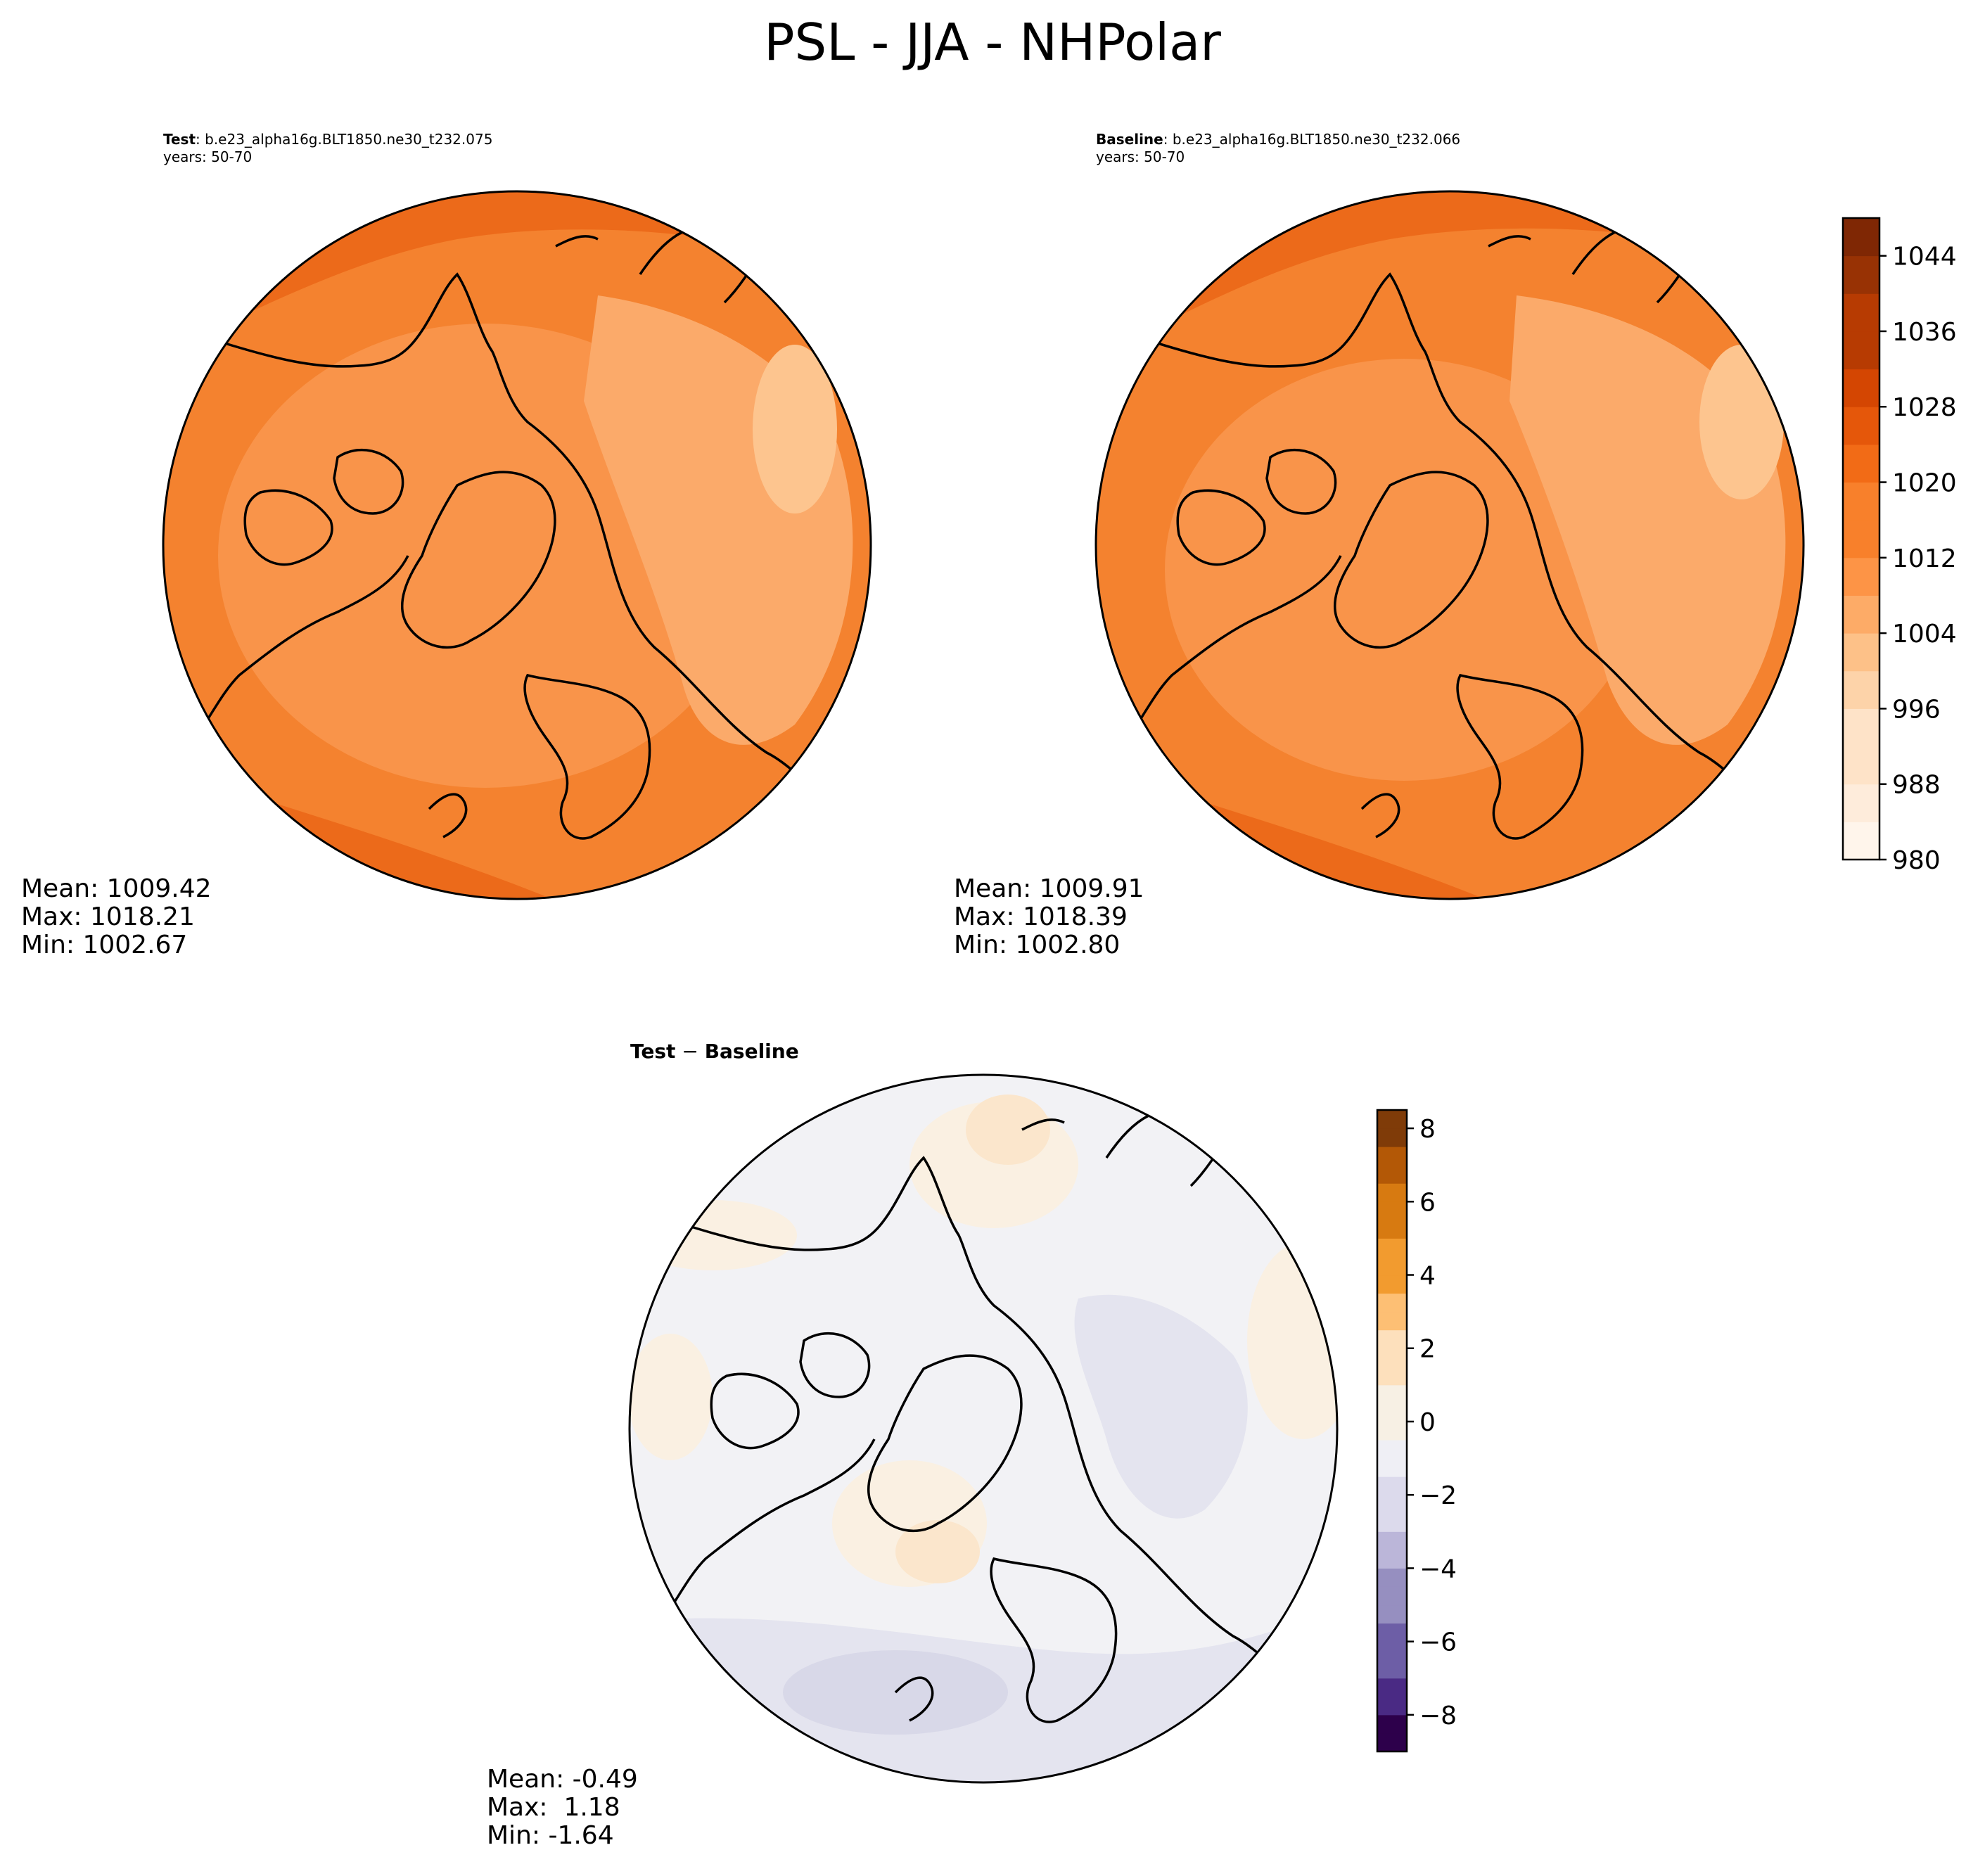 Image resolution: width=1985 pixels, height=1876 pixels. What do you see at coordinates (108, 916) in the screenshot?
I see `test-max: Max: 1018.21` at bounding box center [108, 916].